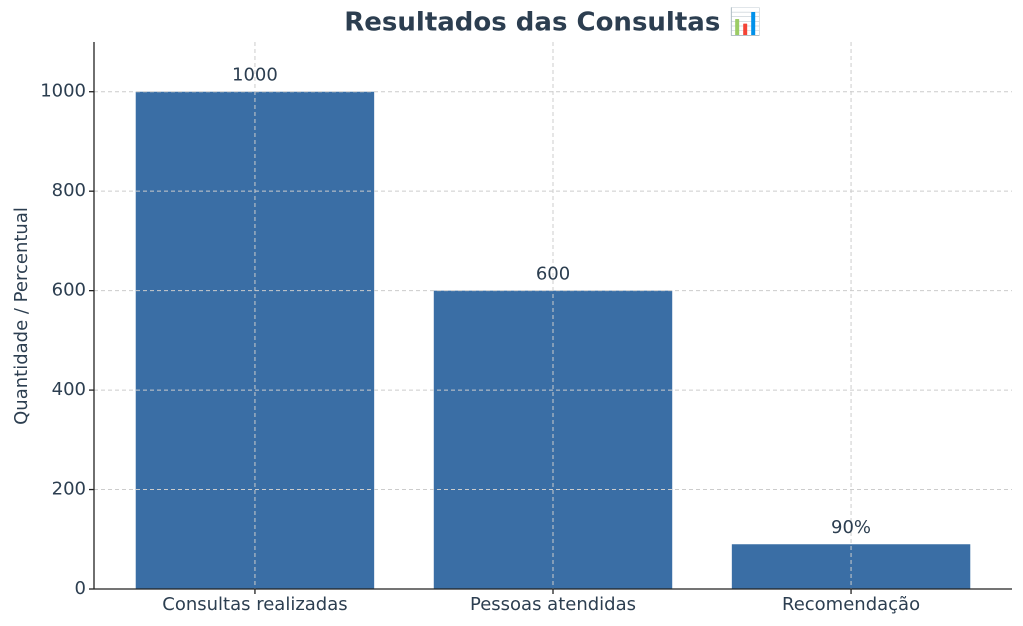  What do you see at coordinates (254, 604) in the screenshot?
I see `x-tick-label: Consultas realizadas` at bounding box center [254, 604].